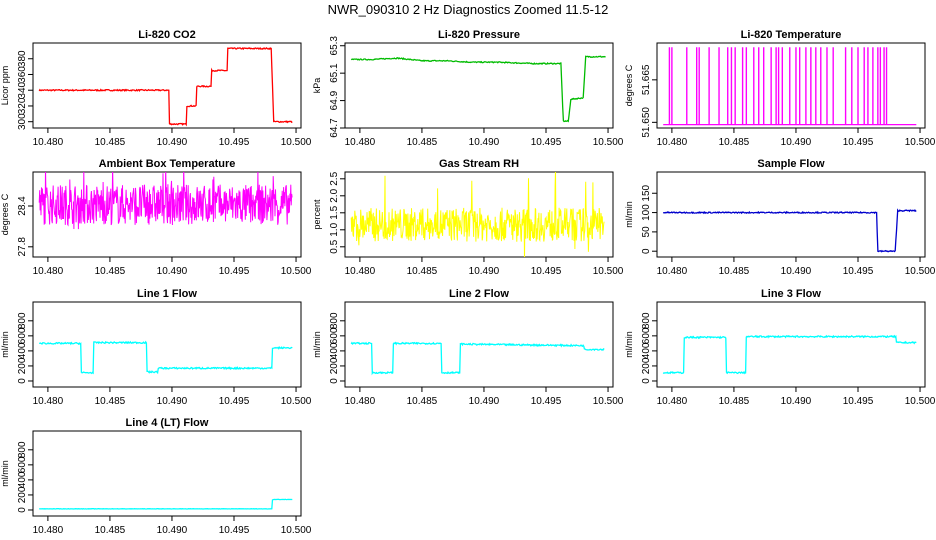  What do you see at coordinates (791, 164) in the screenshot?
I see `panel-title-sample_flow: Sample Flow` at bounding box center [791, 164].